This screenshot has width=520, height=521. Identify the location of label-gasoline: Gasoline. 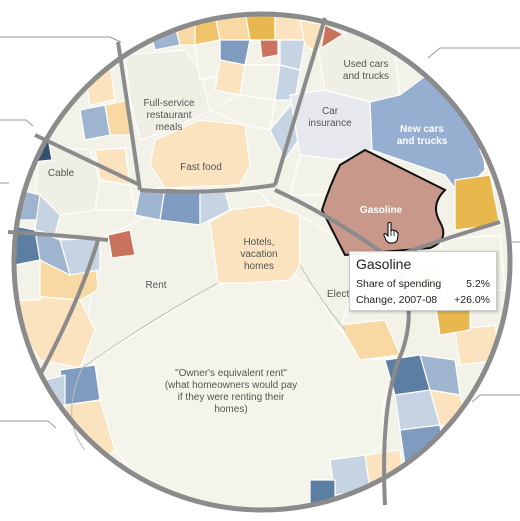
(381, 210).